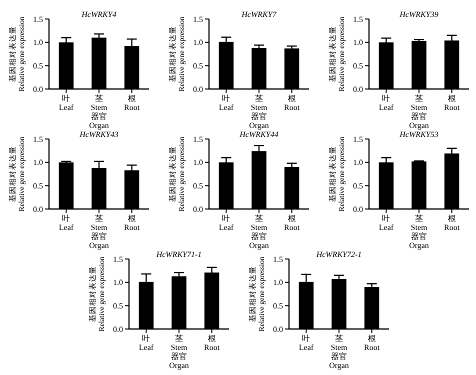 This screenshot has height=375, width=476. I want to click on chart-title: HcWRKY39, so click(418, 14).